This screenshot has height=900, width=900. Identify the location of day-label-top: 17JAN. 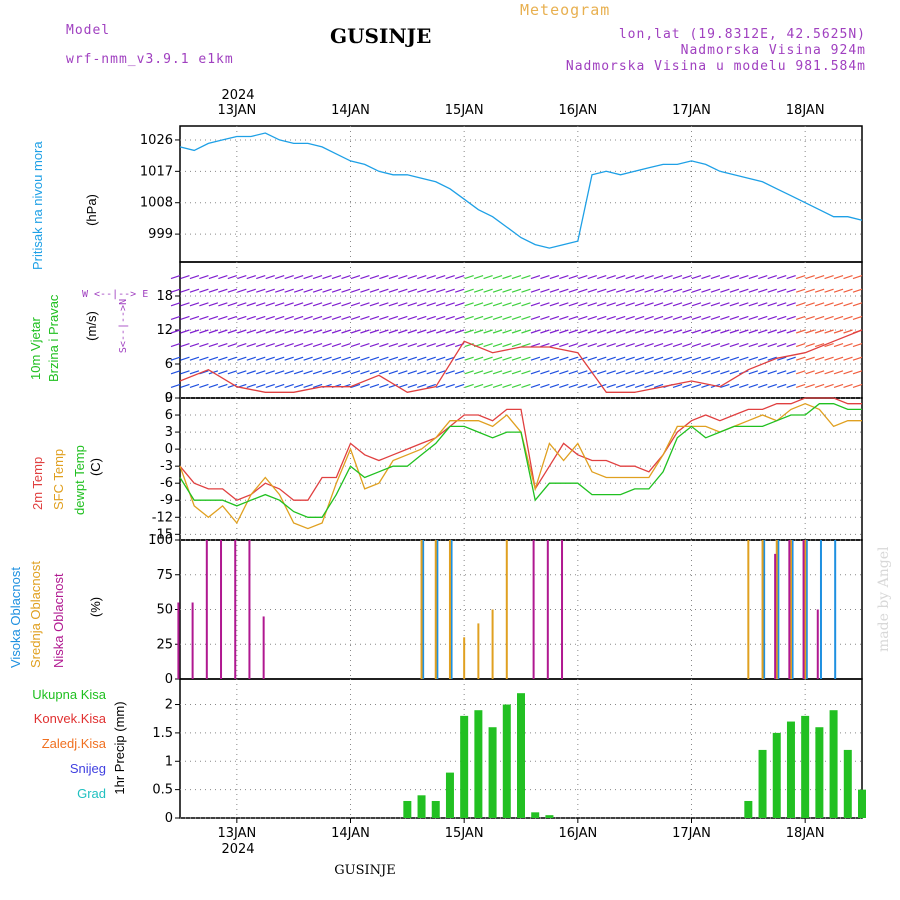
(691, 110).